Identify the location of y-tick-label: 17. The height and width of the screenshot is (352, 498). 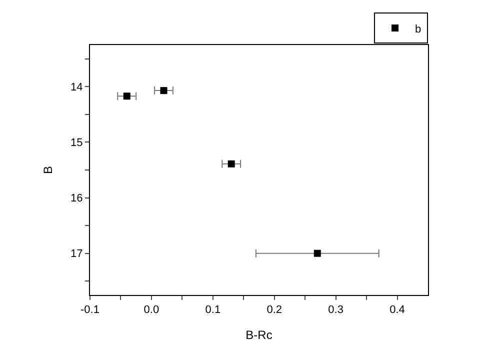
(76, 254).